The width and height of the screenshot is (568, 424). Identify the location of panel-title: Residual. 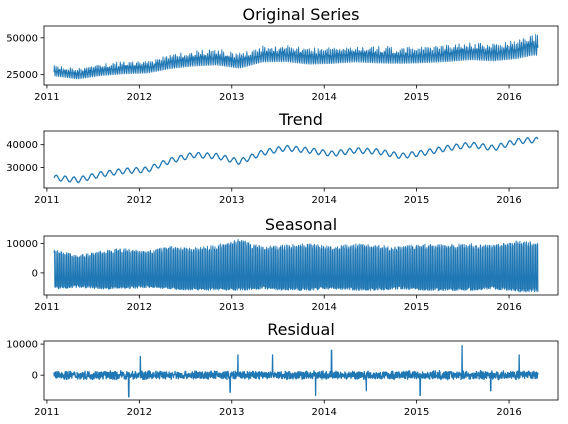
(301, 329).